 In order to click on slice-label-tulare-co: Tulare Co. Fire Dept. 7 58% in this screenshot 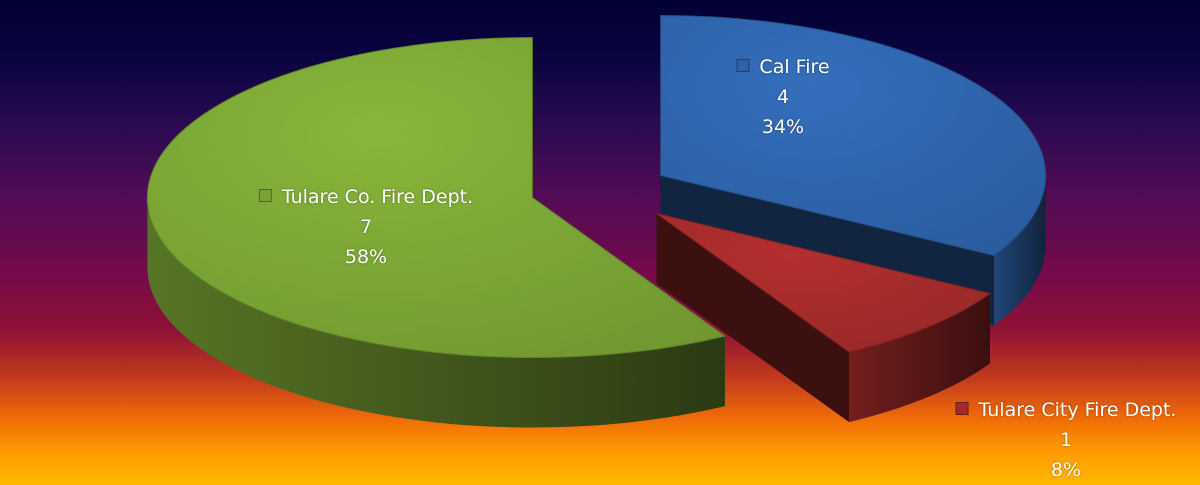, I will do `click(366, 227)`.